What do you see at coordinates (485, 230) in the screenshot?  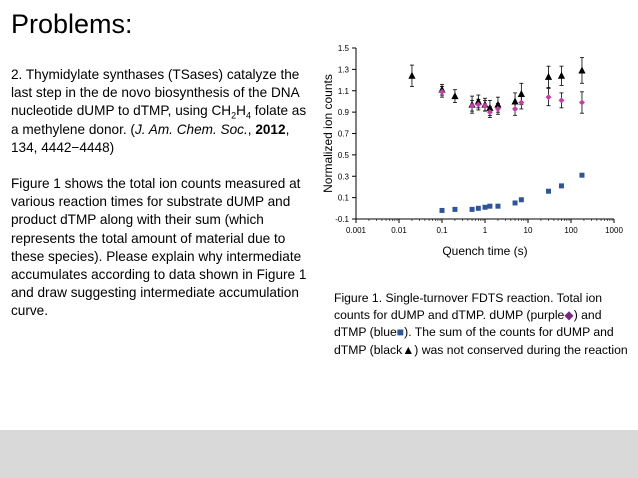 I see `x-tick-label: 1` at bounding box center [485, 230].